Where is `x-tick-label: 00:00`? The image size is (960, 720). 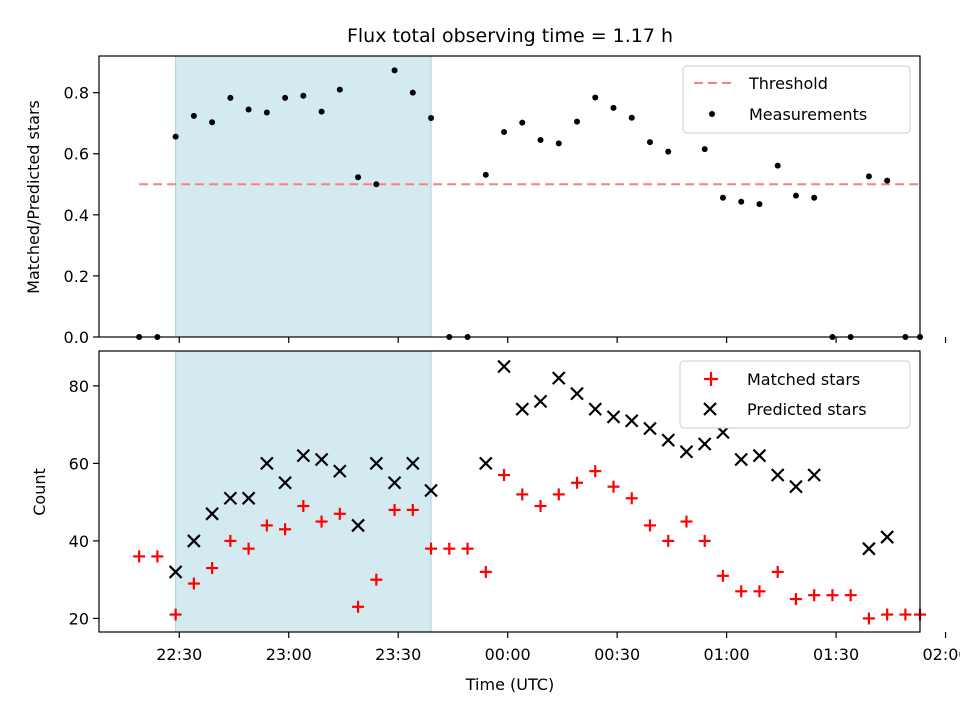
x-tick-label: 00:00 is located at coordinates (508, 654).